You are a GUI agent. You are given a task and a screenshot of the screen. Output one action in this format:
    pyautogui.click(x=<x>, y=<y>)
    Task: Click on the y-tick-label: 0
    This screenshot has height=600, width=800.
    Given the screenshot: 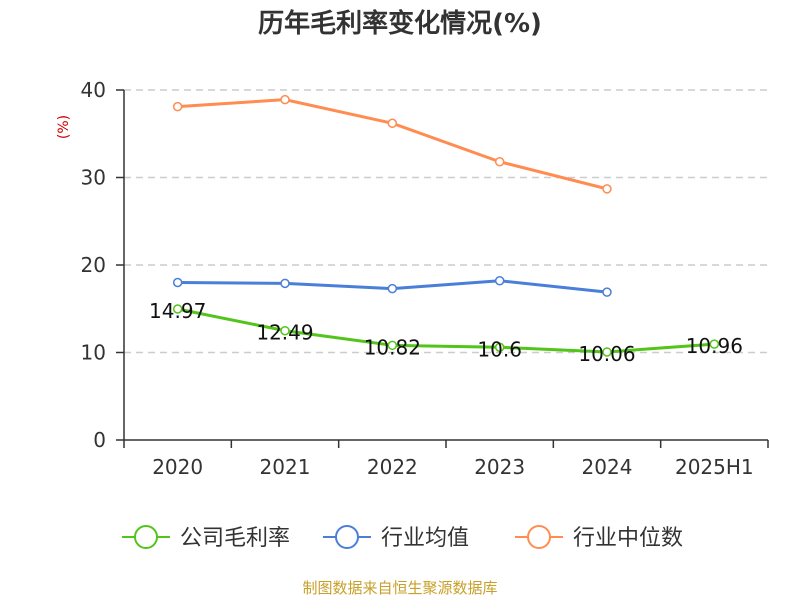 What is the action you would take?
    pyautogui.click(x=99, y=440)
    